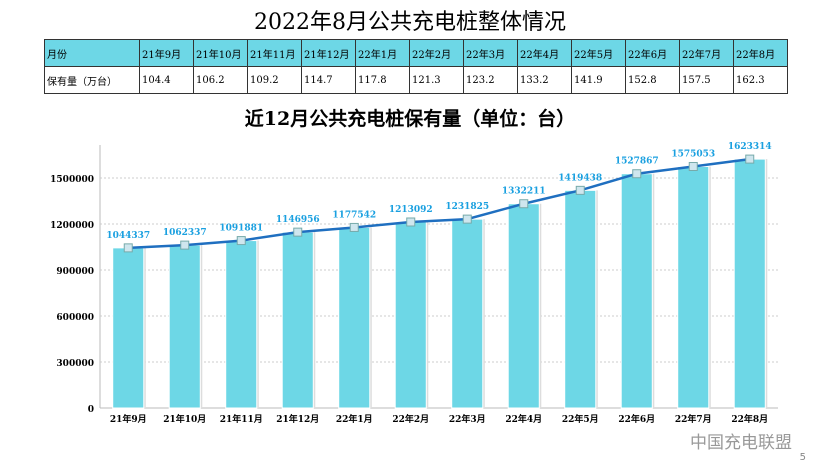 Image resolution: width=820 pixels, height=474 pixels. What do you see at coordinates (354, 215) in the screenshot?
I see `data-label: 1177542` at bounding box center [354, 215].